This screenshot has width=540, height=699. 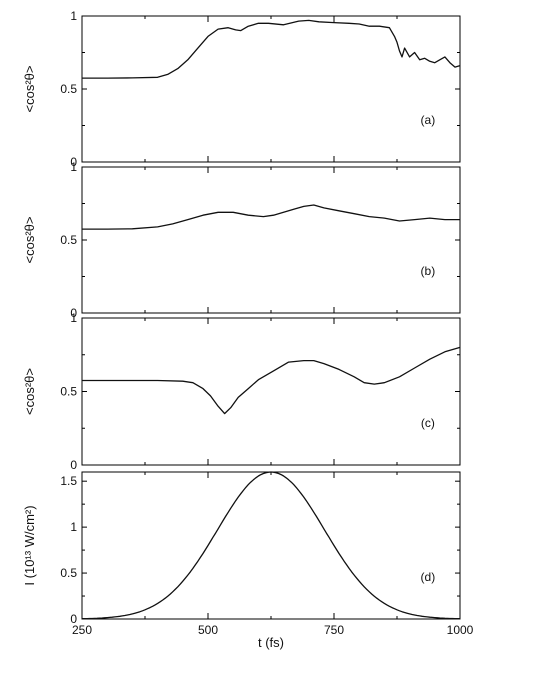 What do you see at coordinates (428, 271) in the screenshot?
I see `panel-label: (b)` at bounding box center [428, 271].